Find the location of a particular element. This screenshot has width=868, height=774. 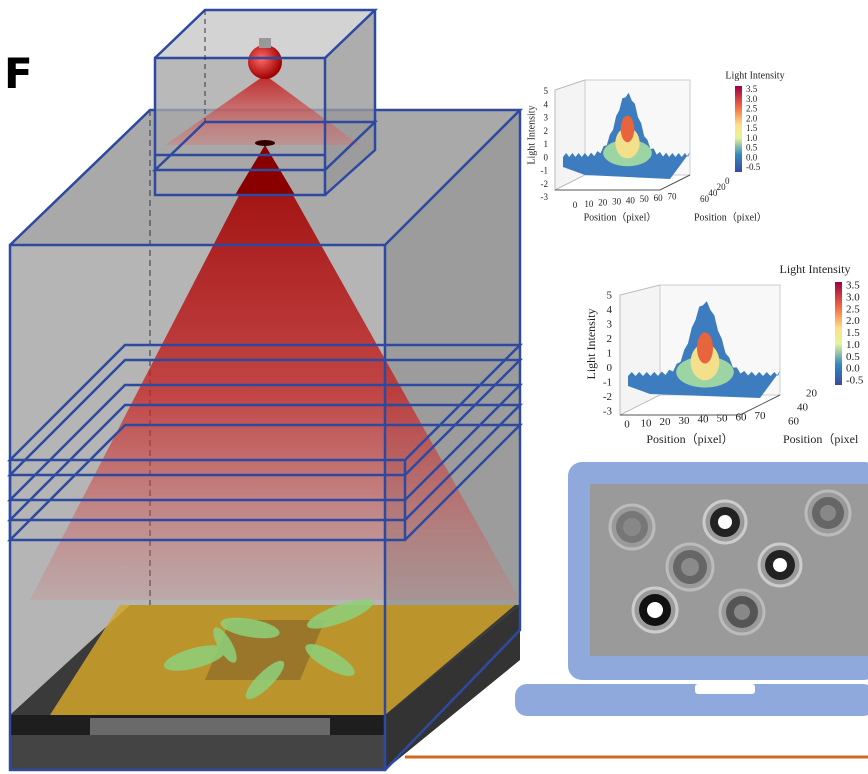

laptop is located at coordinates (691, 589).